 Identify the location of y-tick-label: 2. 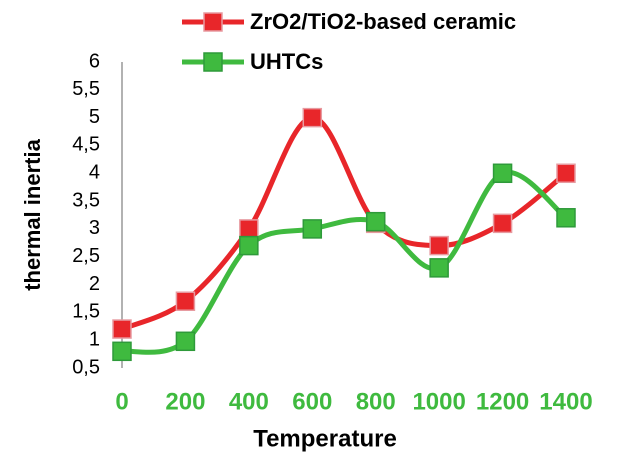
(94, 284).